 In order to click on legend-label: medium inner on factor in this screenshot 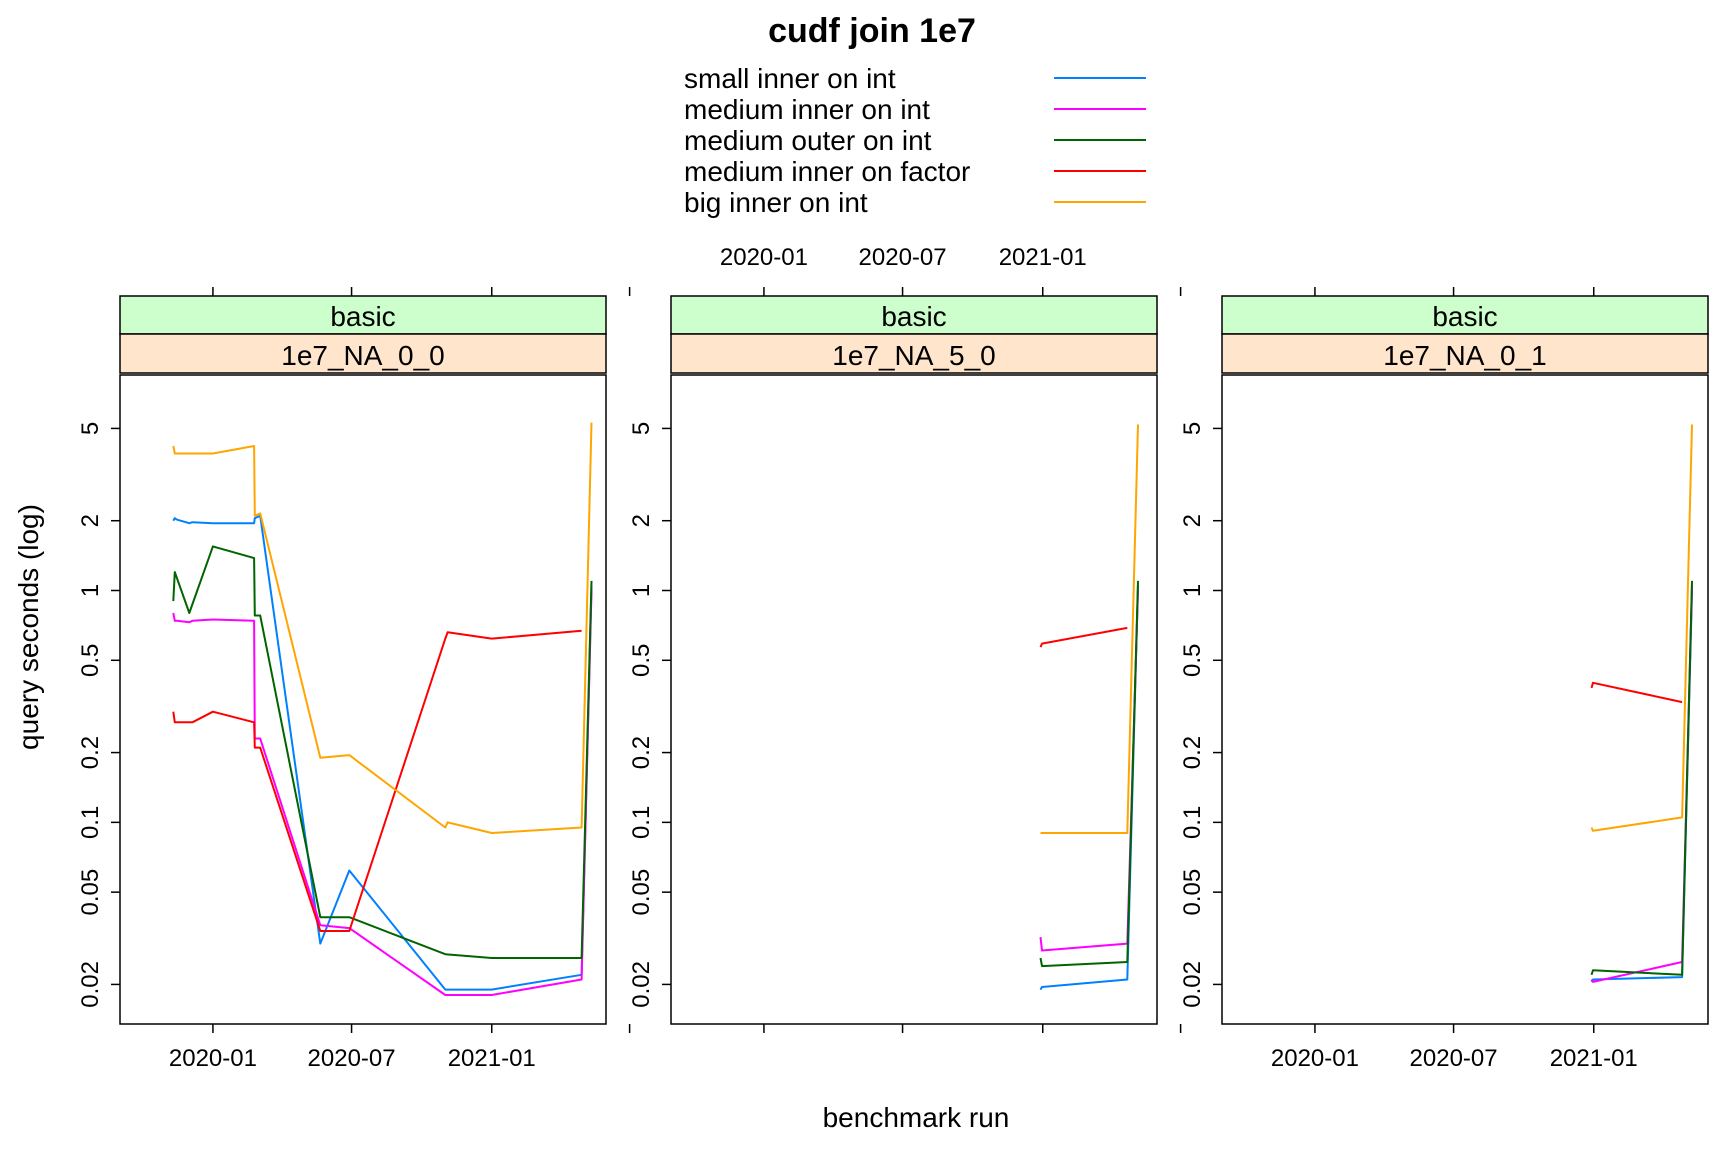, I will do `click(827, 171)`.